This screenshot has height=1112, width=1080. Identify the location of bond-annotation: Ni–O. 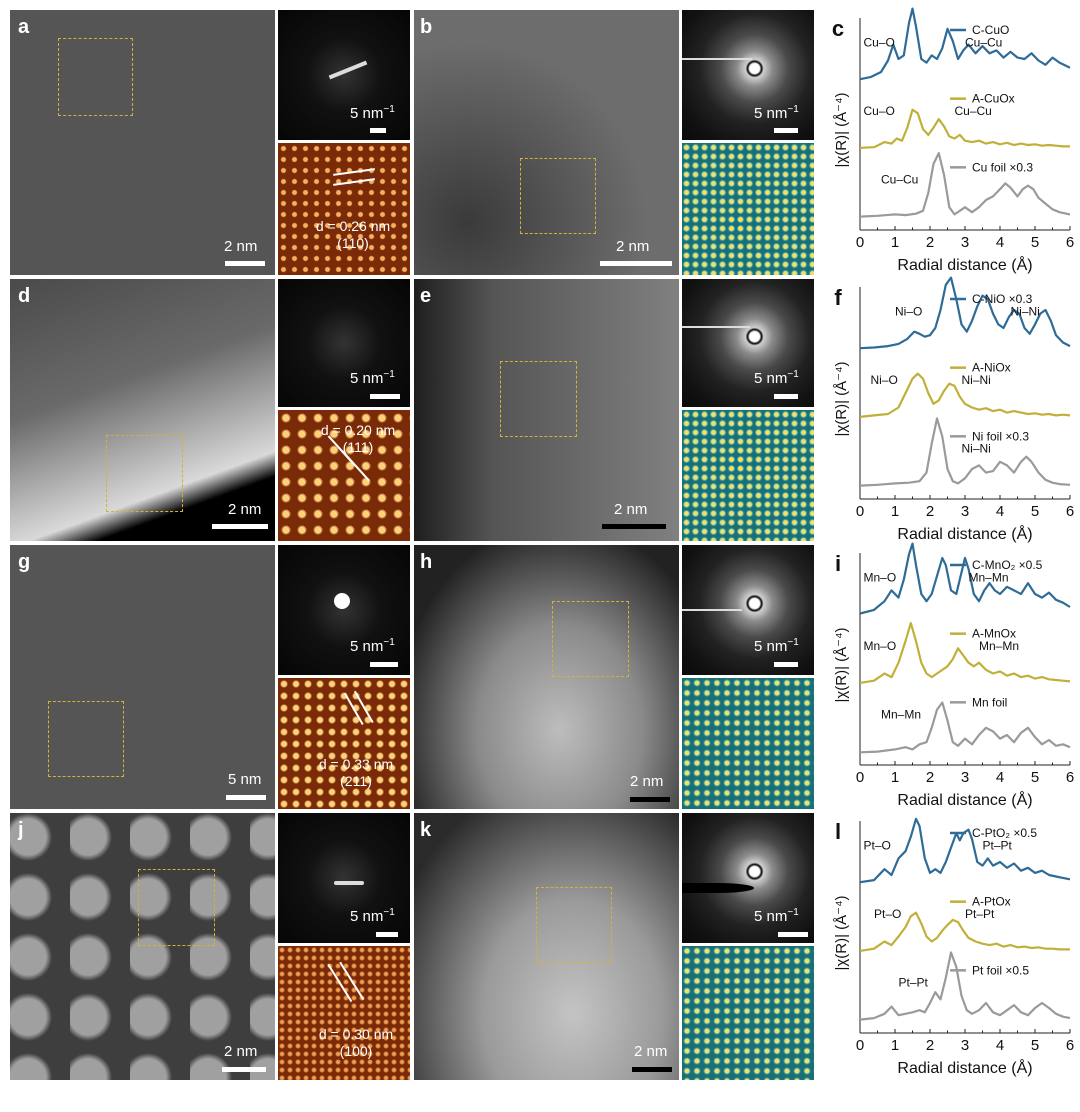
(884, 380).